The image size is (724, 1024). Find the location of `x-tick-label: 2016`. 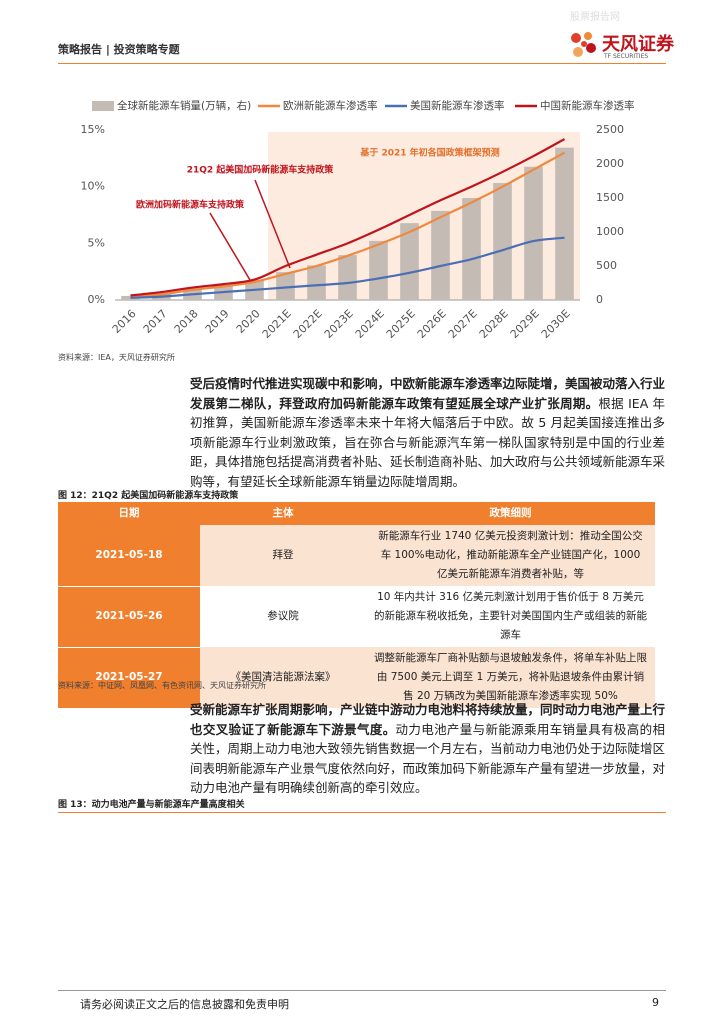

x-tick-label: 2016 is located at coordinates (124, 321).